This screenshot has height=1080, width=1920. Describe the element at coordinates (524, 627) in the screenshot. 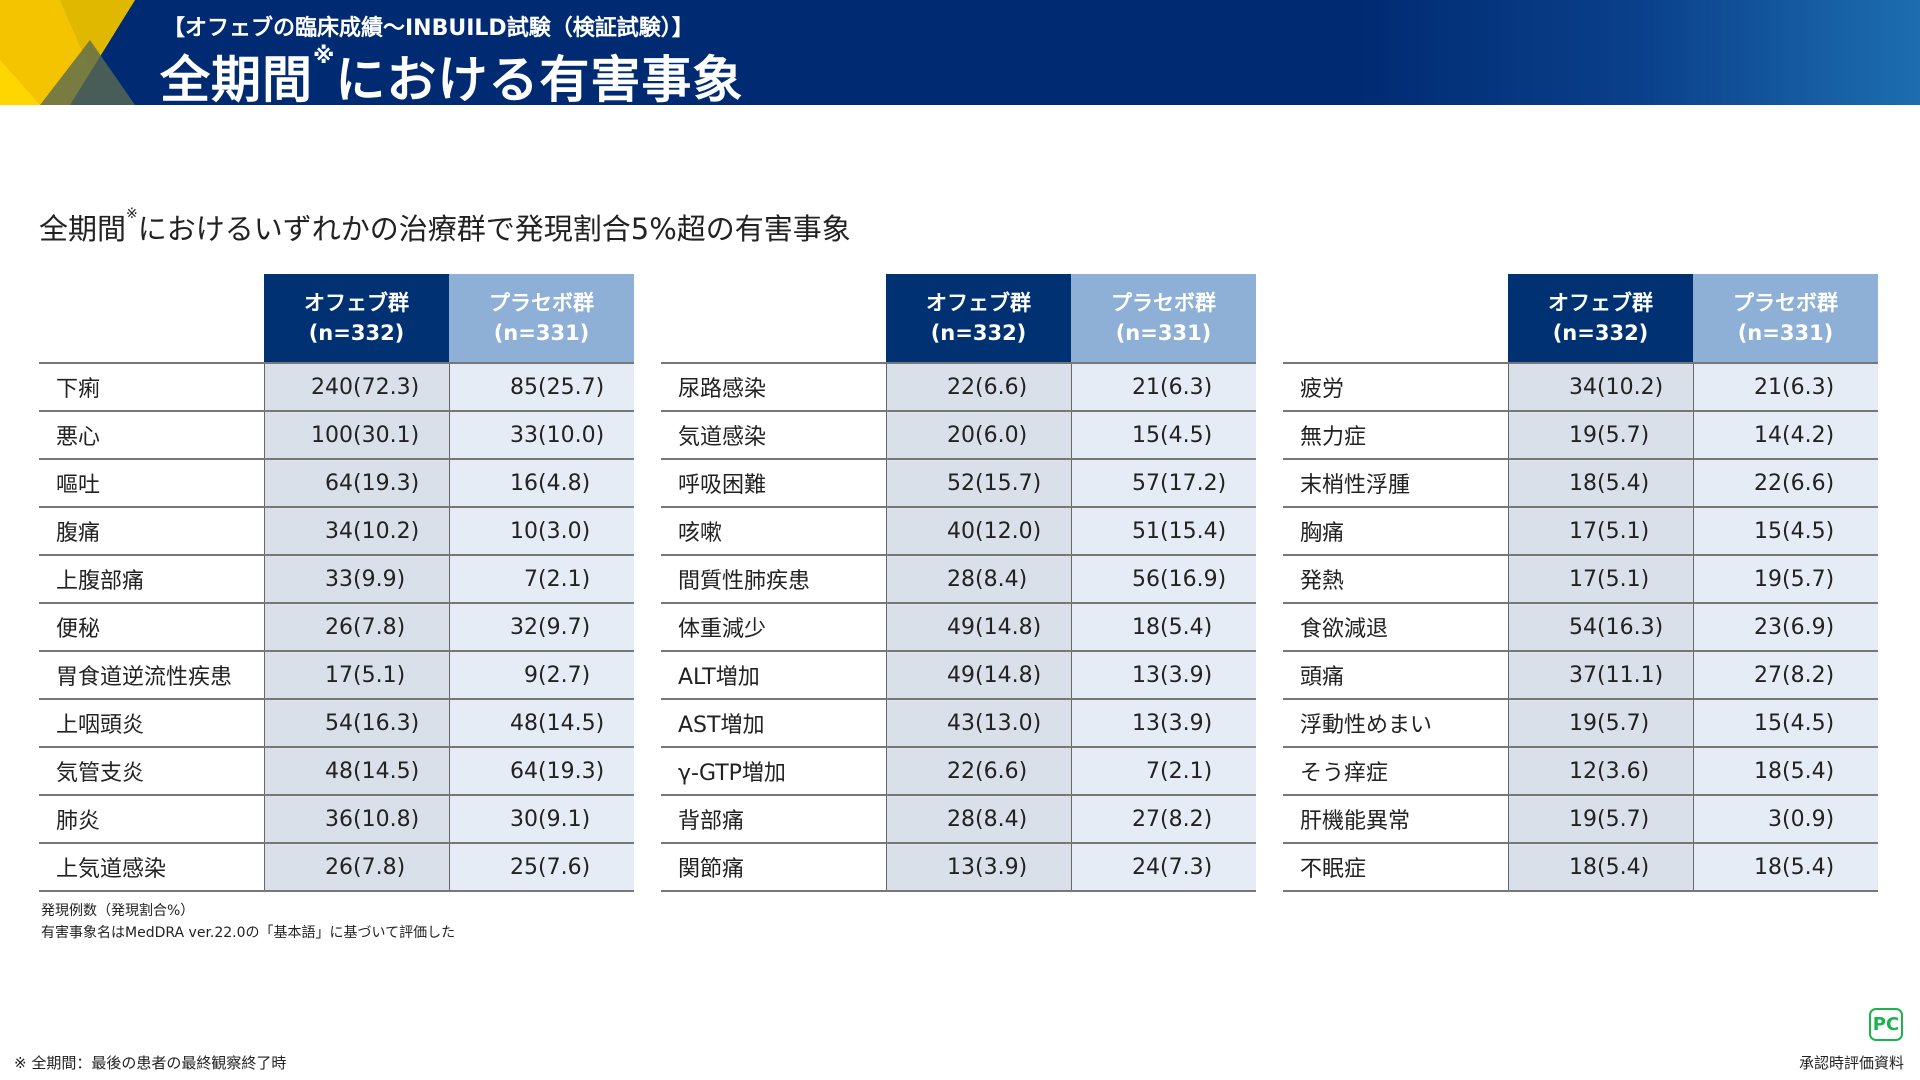

I see `placebo-count: 32` at that location.